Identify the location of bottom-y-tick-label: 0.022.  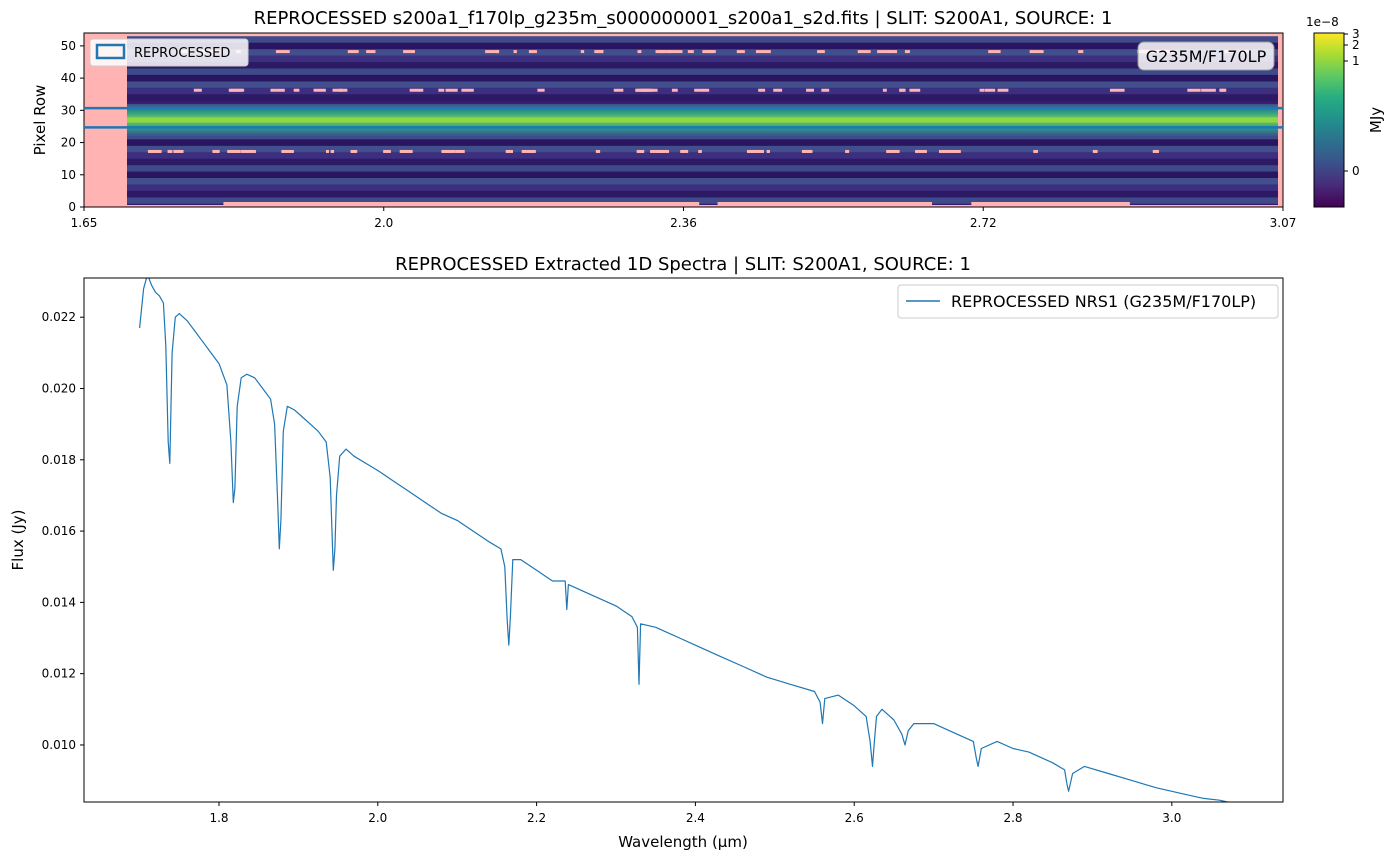
(59, 317).